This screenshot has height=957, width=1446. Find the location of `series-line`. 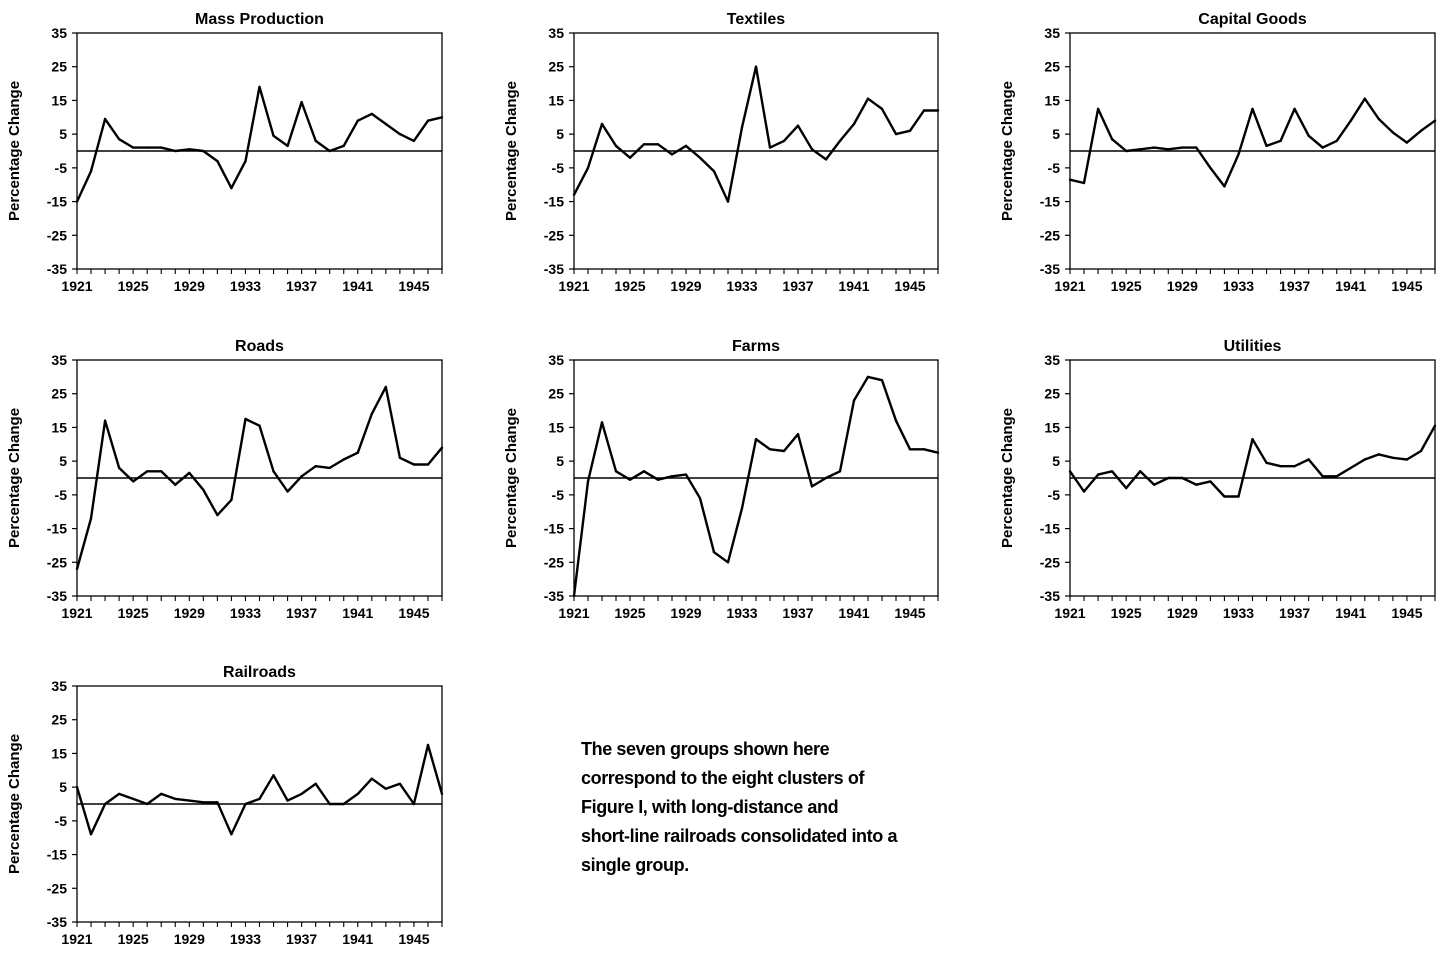

series-line is located at coordinates (259, 789).